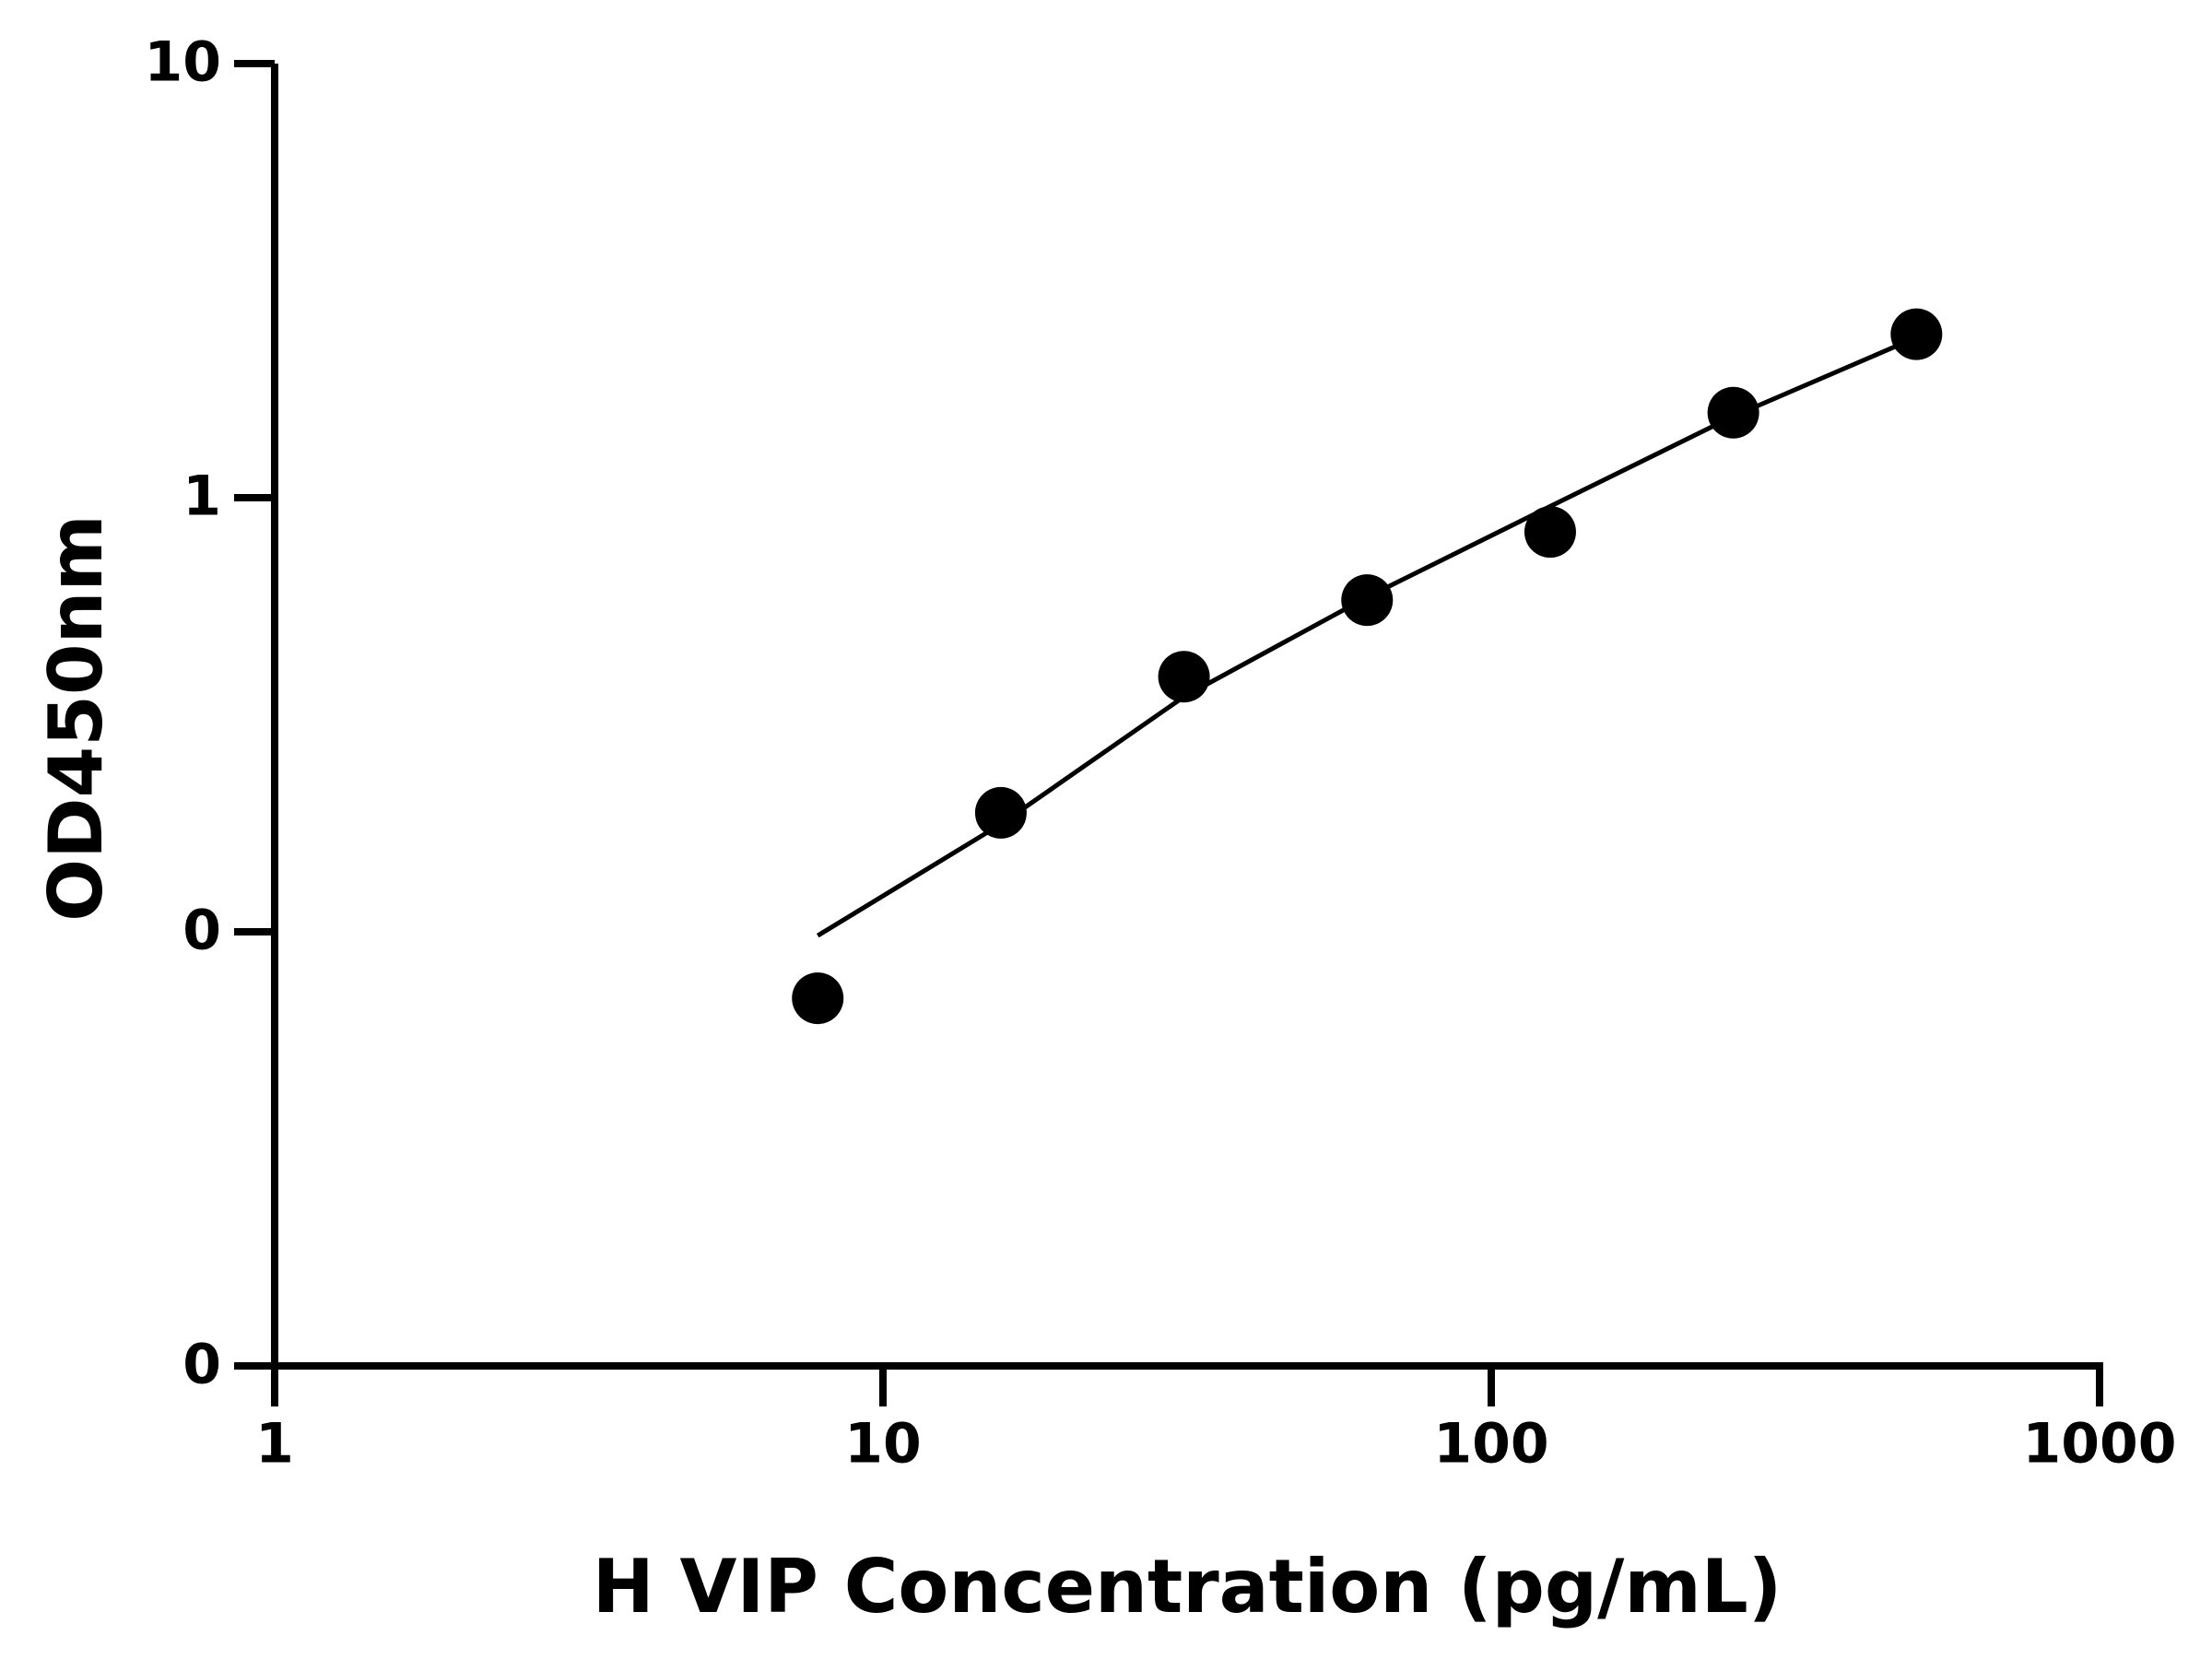 Image resolution: width=2212 pixels, height=1659 pixels. What do you see at coordinates (1188, 1587) in the screenshot?
I see `x-axis-title: H VIP Concentration (pg/mL)` at bounding box center [1188, 1587].